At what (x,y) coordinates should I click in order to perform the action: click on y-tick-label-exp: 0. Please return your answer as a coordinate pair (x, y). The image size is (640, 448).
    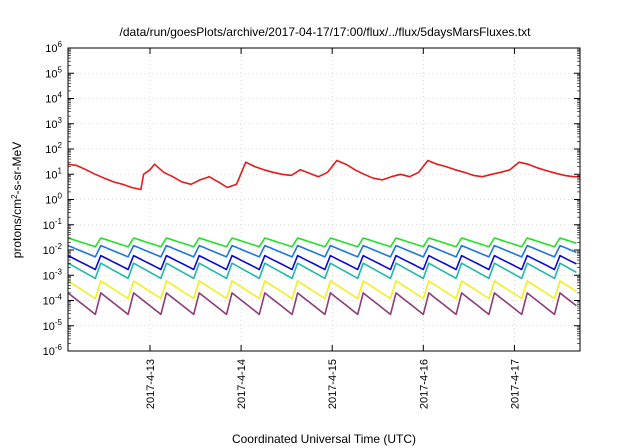
    Looking at the image, I should click on (60, 196).